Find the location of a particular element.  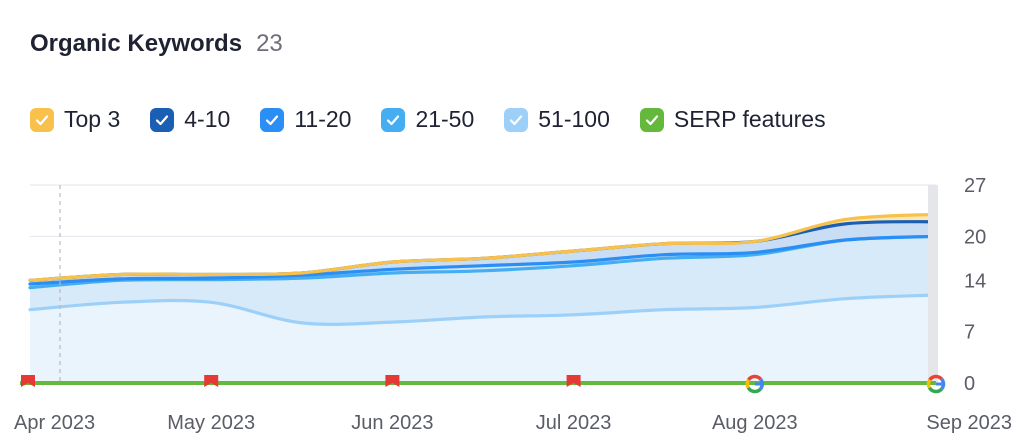

legend-item-4-10: 4-10 is located at coordinates (190, 119).